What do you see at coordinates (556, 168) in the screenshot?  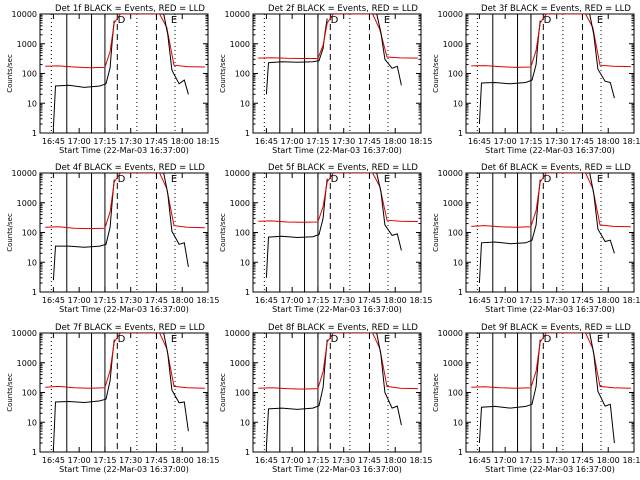 I see `panel-title: Det 6f BLACK = Events, RED = LLD` at bounding box center [556, 168].